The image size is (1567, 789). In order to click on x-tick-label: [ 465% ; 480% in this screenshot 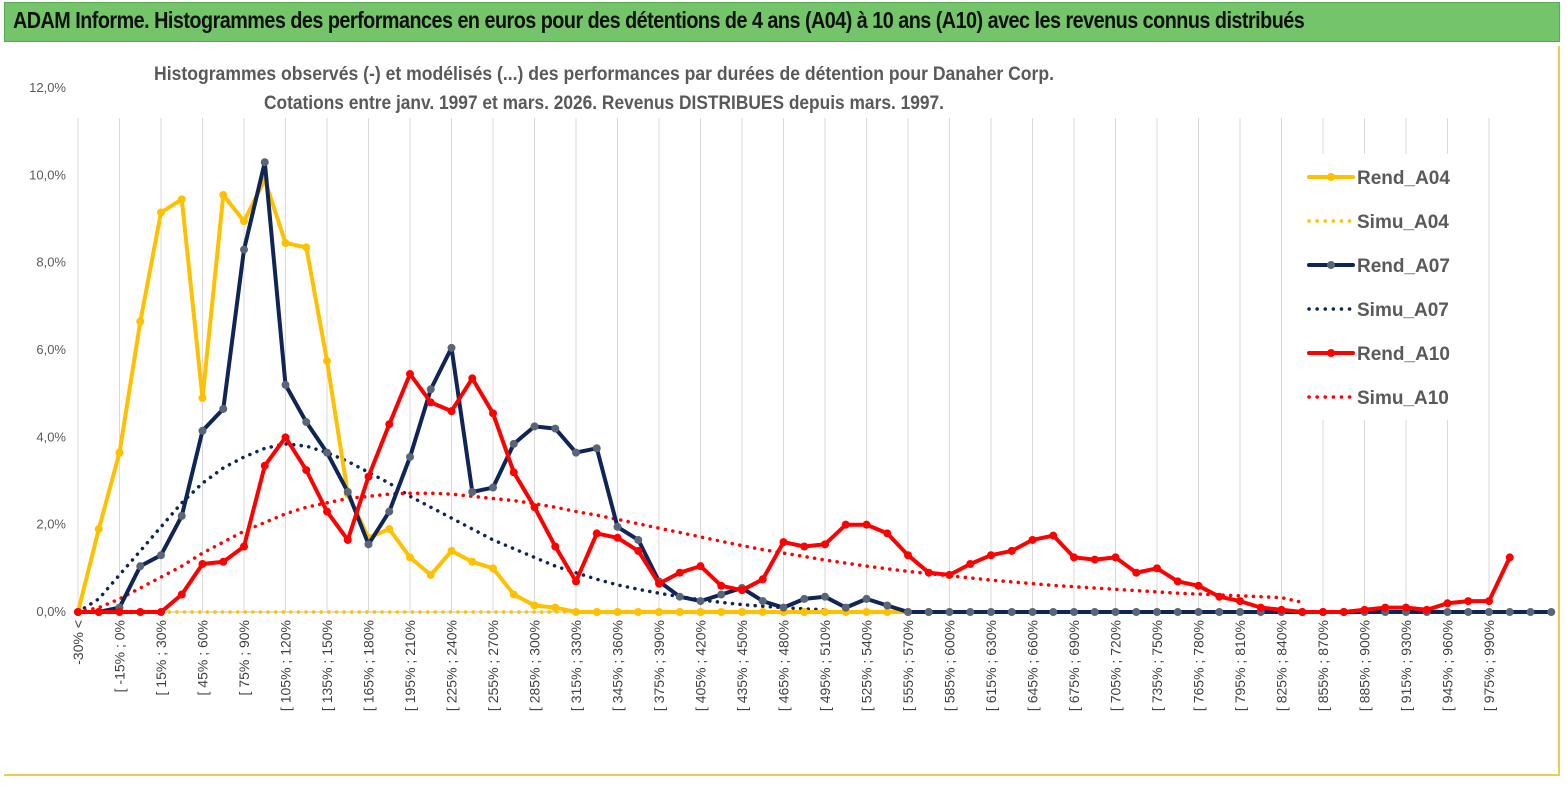, I will do `click(784, 665)`.